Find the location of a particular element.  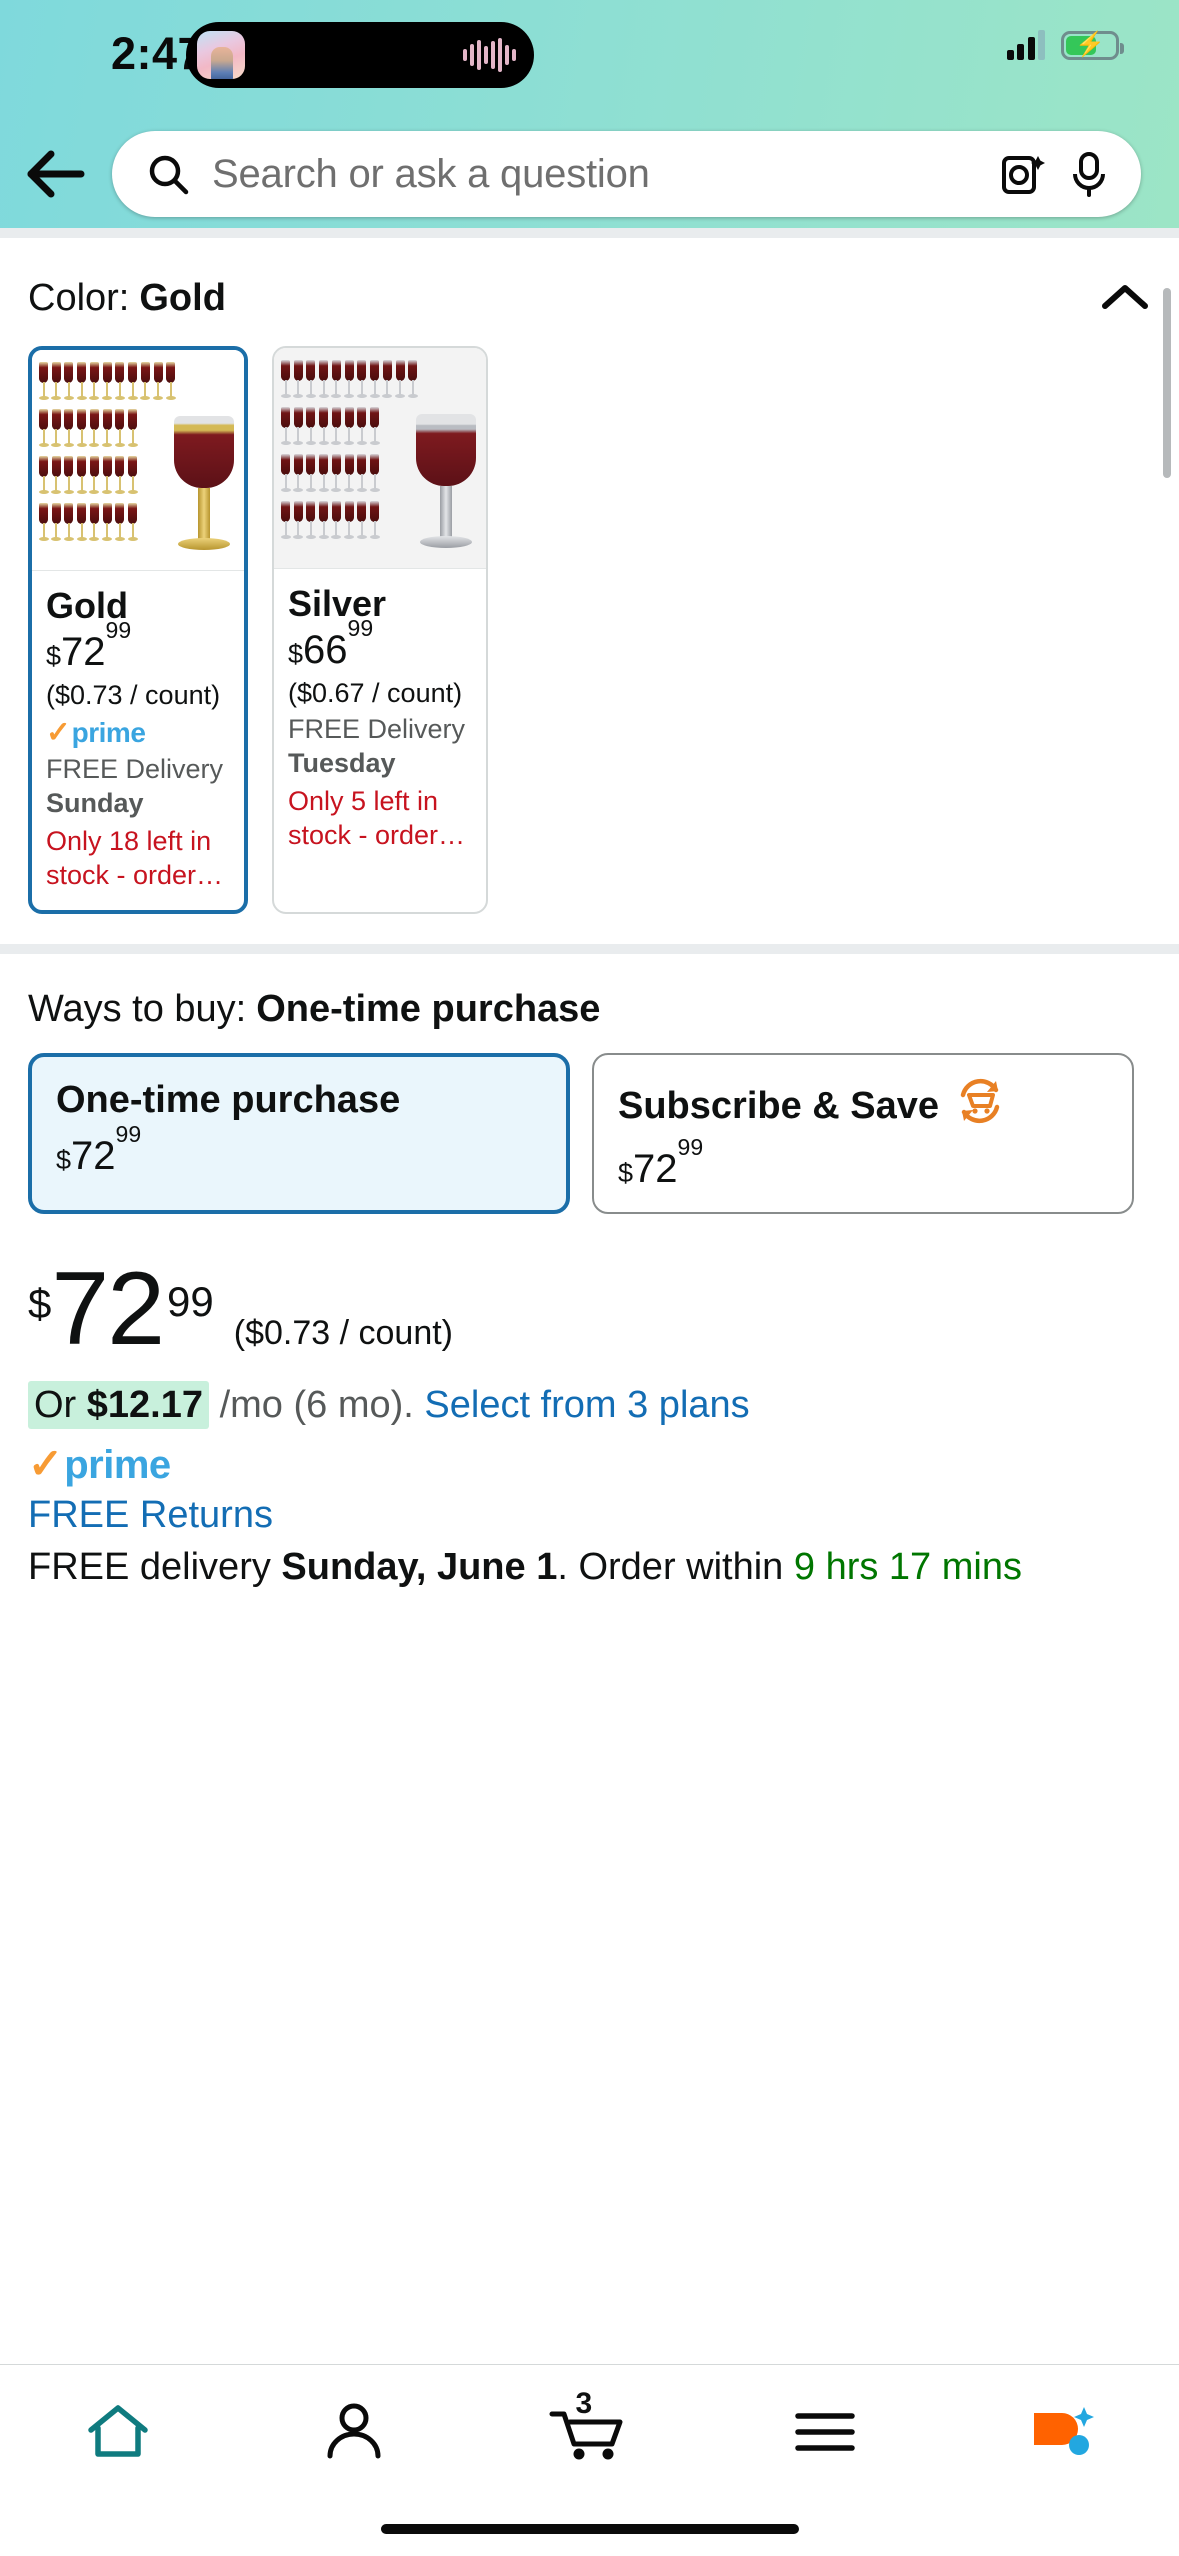

search-icon is located at coordinates (168, 174).